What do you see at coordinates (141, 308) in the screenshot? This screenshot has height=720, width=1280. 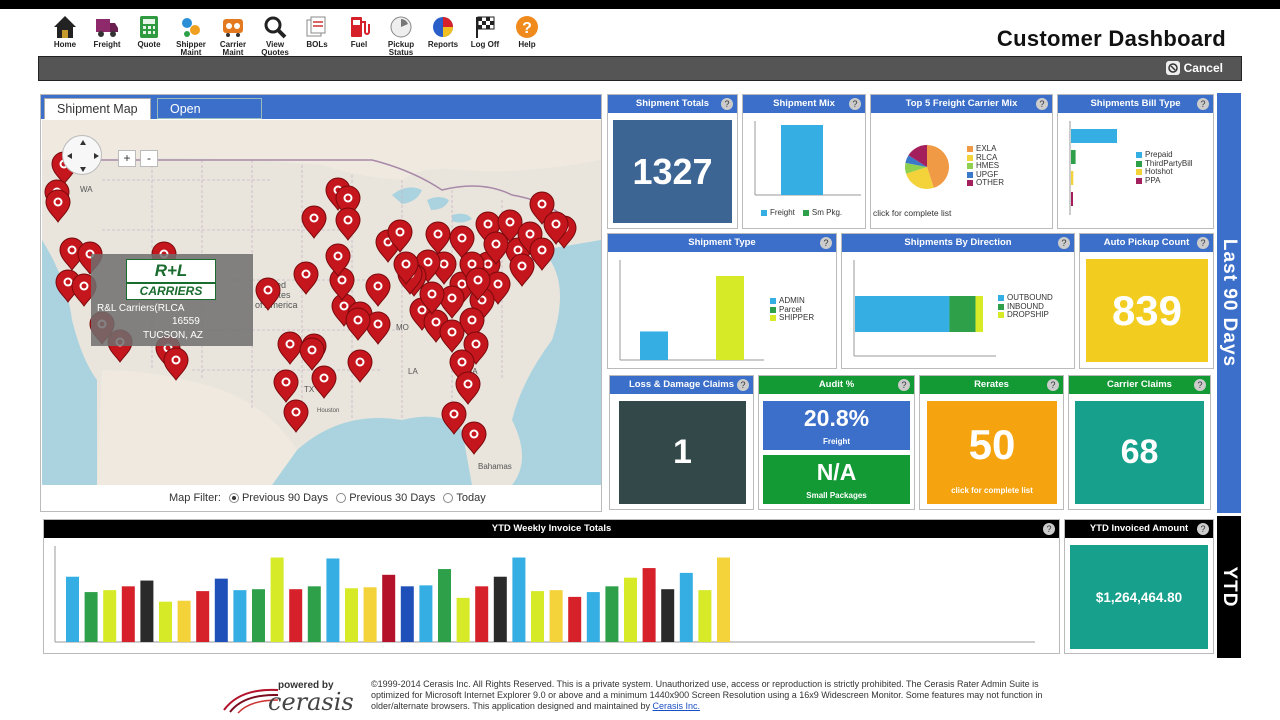 I see `popup-carrier: R&L Carriers(RLCA` at bounding box center [141, 308].